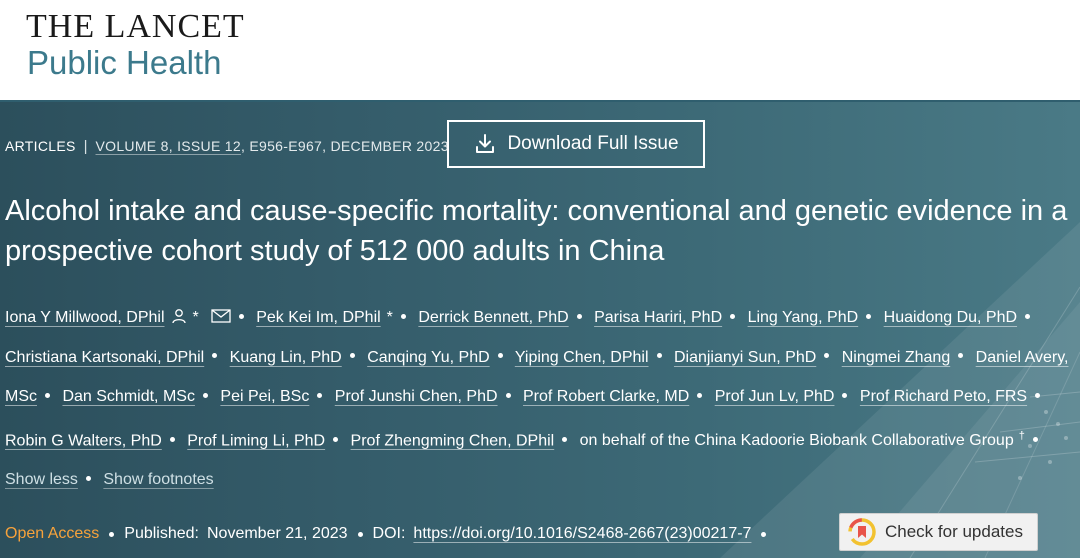 This screenshot has height=558, width=1080. What do you see at coordinates (745, 357) in the screenshot?
I see `author-link: Dianjianyi Sun, PhD` at bounding box center [745, 357].